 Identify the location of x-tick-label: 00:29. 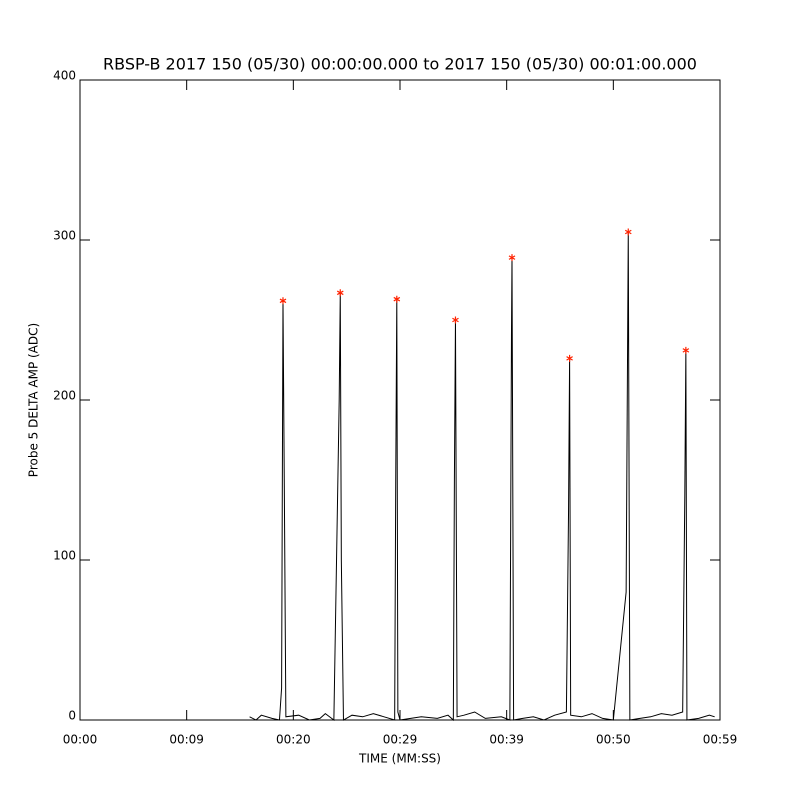
(400, 740).